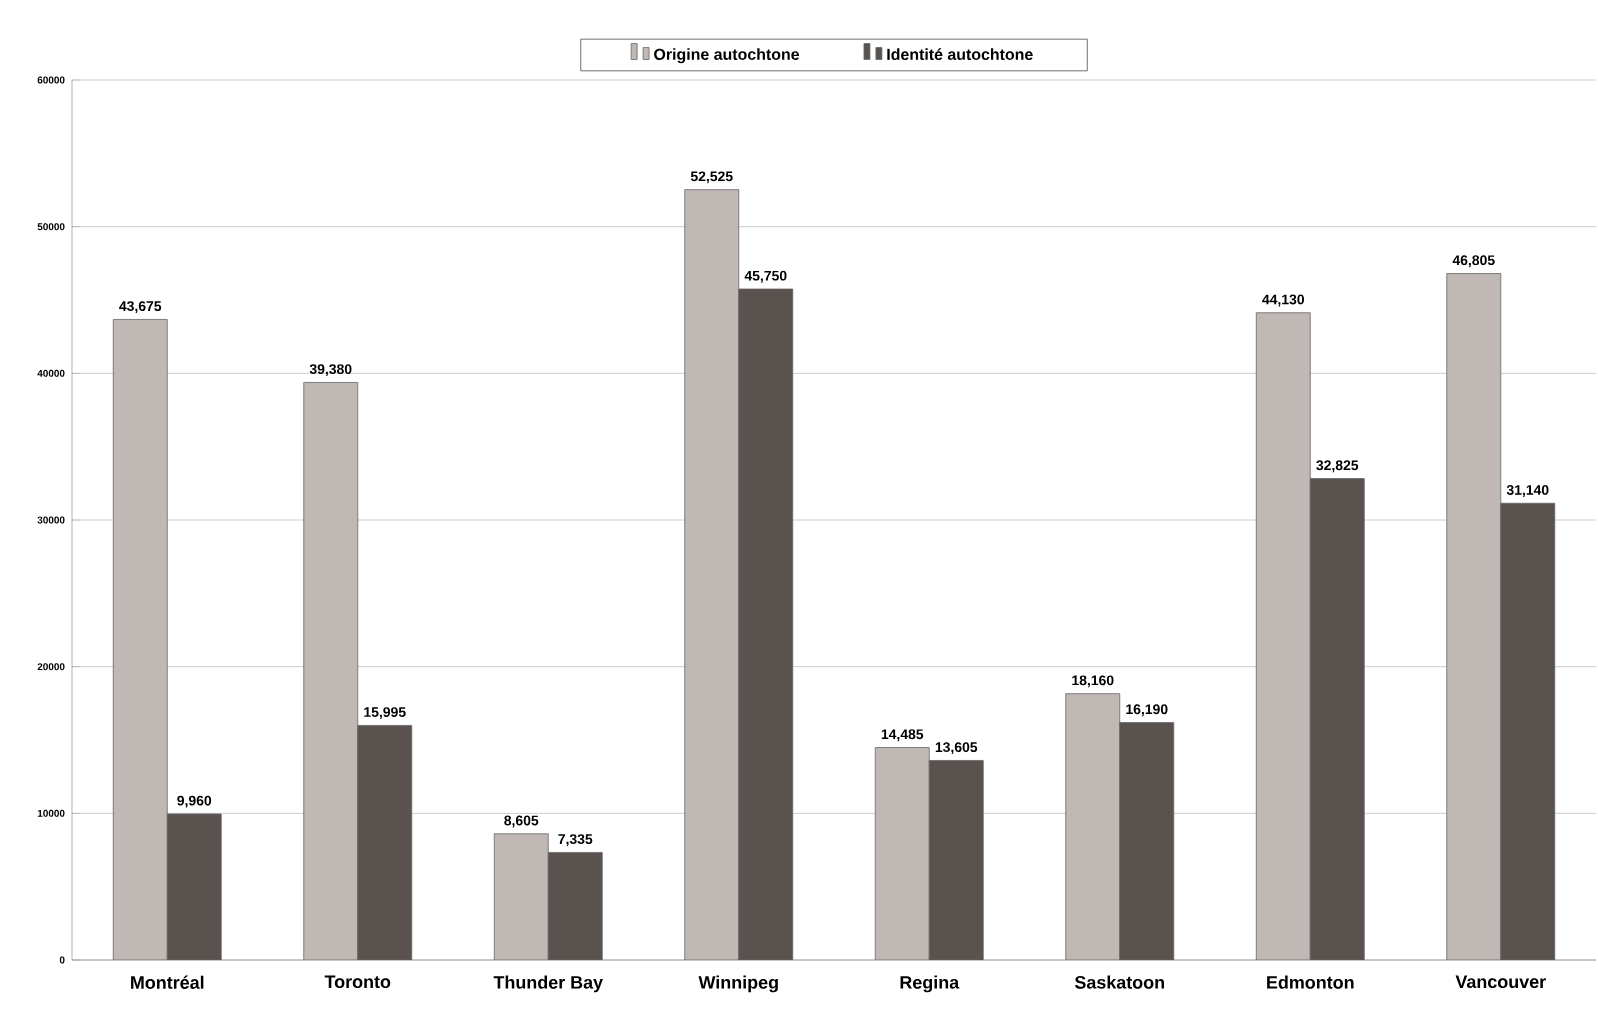 This screenshot has height=1020, width=1598. I want to click on x-tick-label: Saskatoon, so click(1119, 982).